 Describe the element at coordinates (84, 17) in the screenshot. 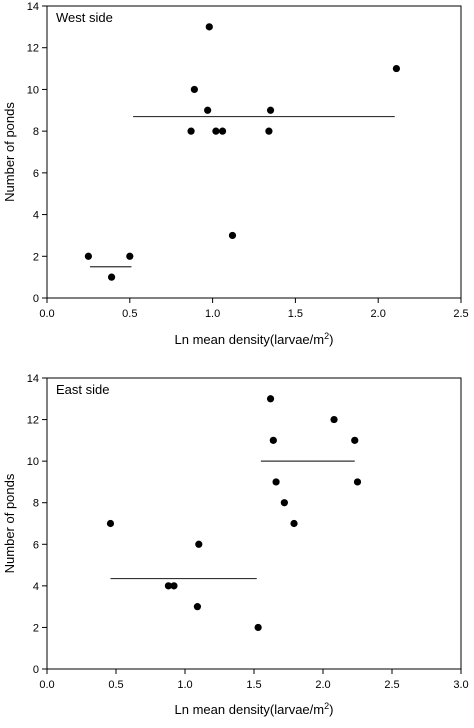

I see `panel-label: West side` at that location.